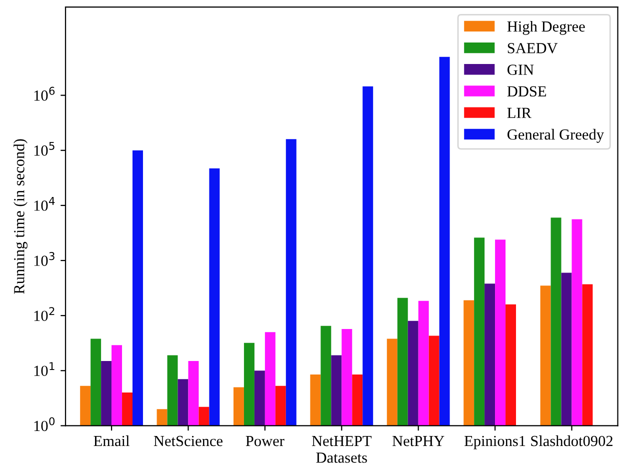 The width and height of the screenshot is (624, 473). Describe the element at coordinates (342, 441) in the screenshot. I see `x-tick-label: NetHEPT` at that location.